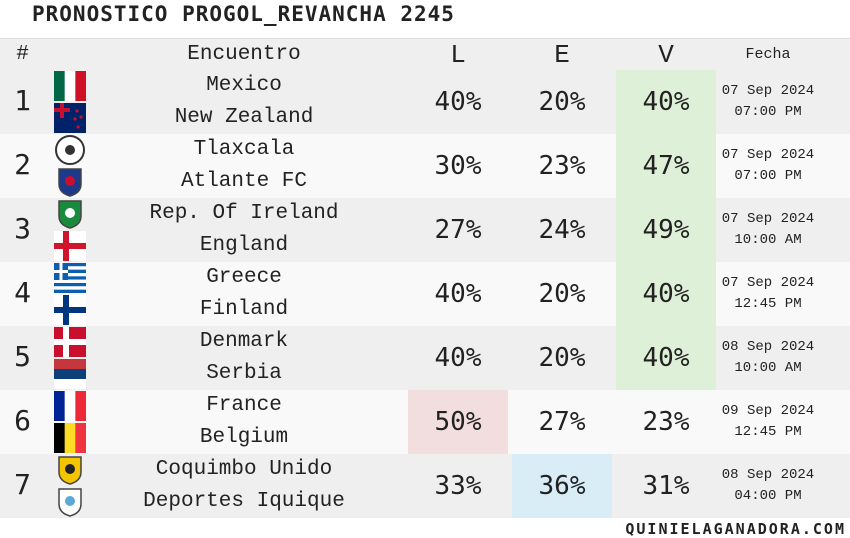 This screenshot has height=538, width=850. I want to click on column-header: Encuentro, so click(244, 54).